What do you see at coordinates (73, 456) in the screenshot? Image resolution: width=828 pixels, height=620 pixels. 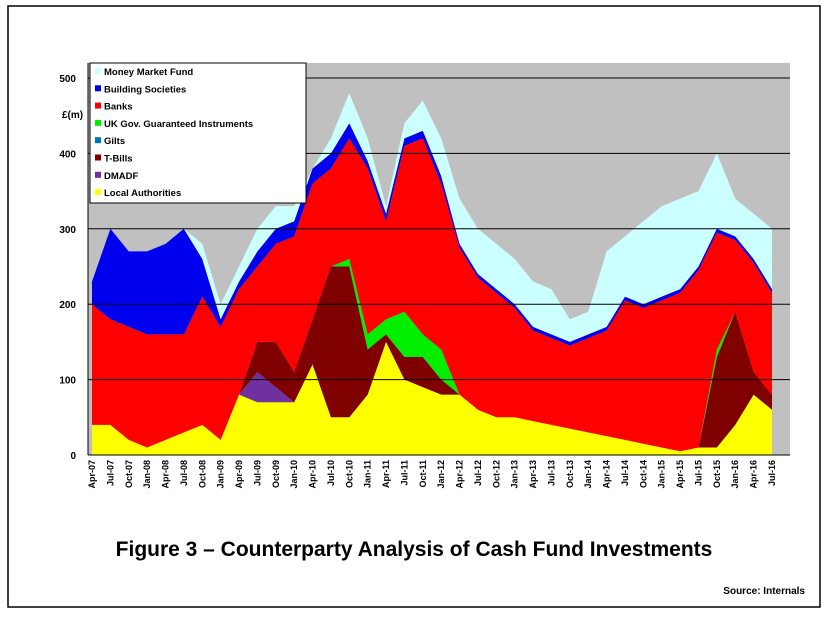 I see `y-tick-label: 0` at bounding box center [73, 456].